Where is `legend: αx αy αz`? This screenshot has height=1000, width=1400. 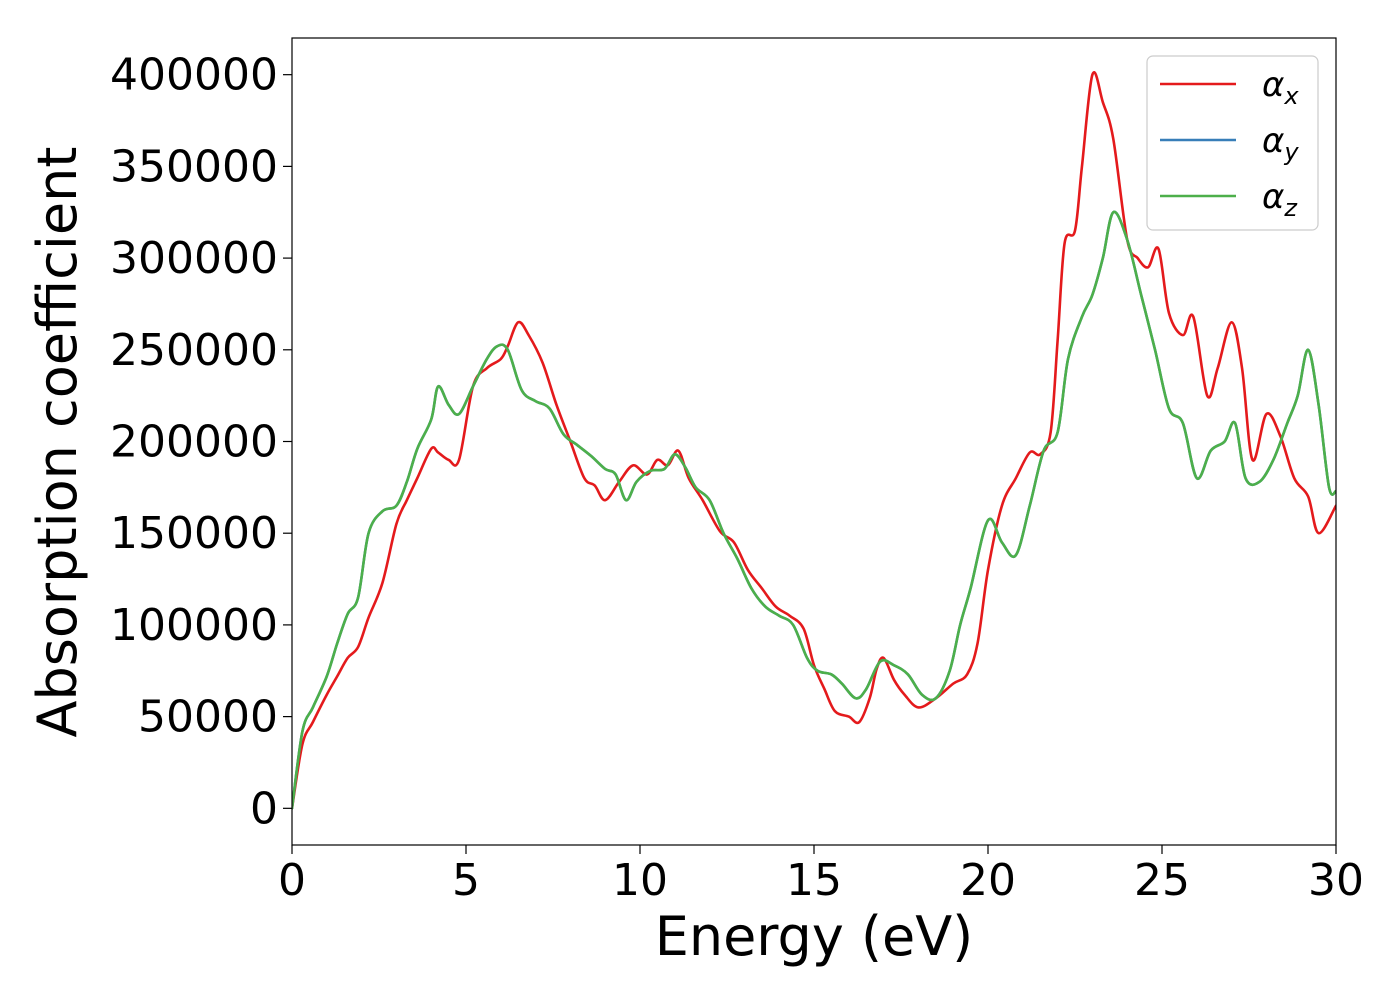
legend: αx αy αz is located at coordinates (1232, 143).